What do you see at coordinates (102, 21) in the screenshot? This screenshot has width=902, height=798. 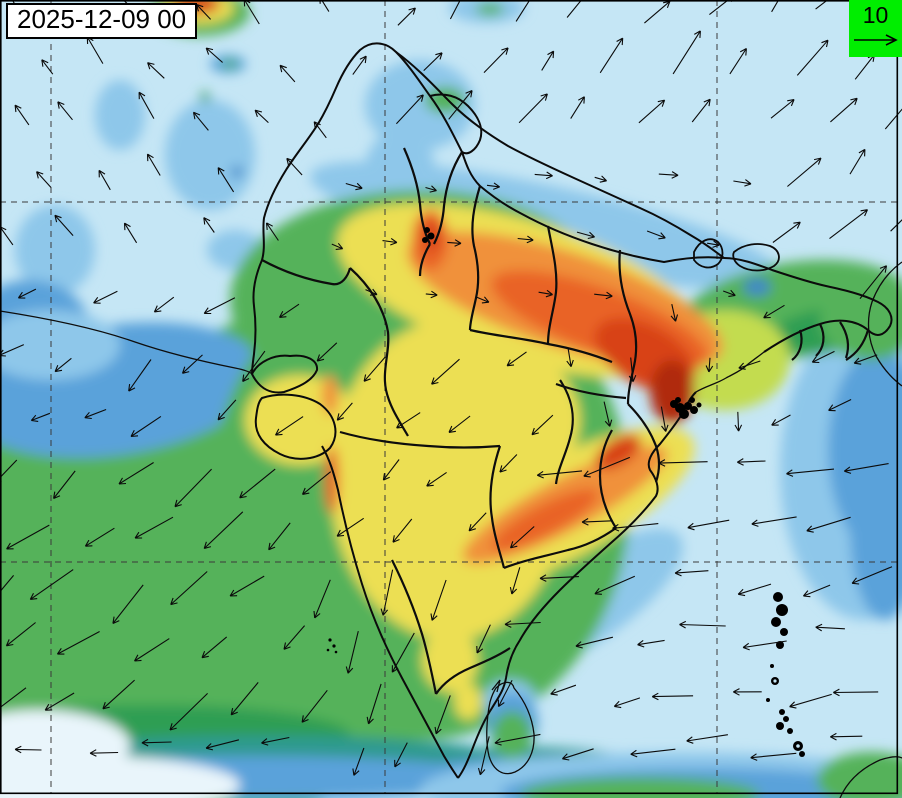 I see `timestamp-box: 2025-12-09 00` at bounding box center [102, 21].